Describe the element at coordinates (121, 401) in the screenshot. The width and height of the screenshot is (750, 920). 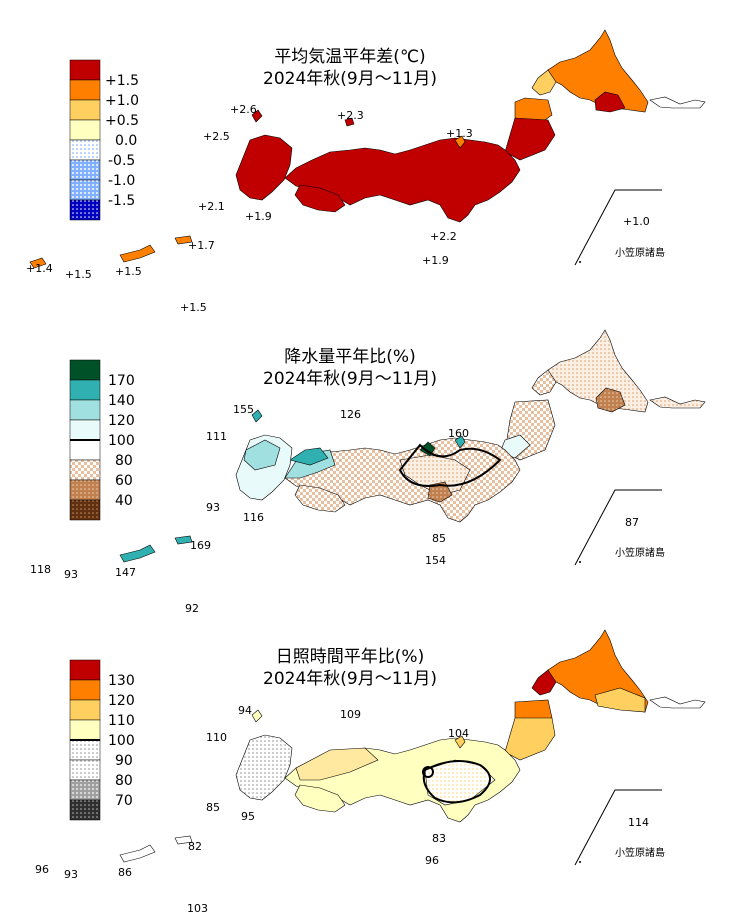
I see `legend-label: 140` at that location.